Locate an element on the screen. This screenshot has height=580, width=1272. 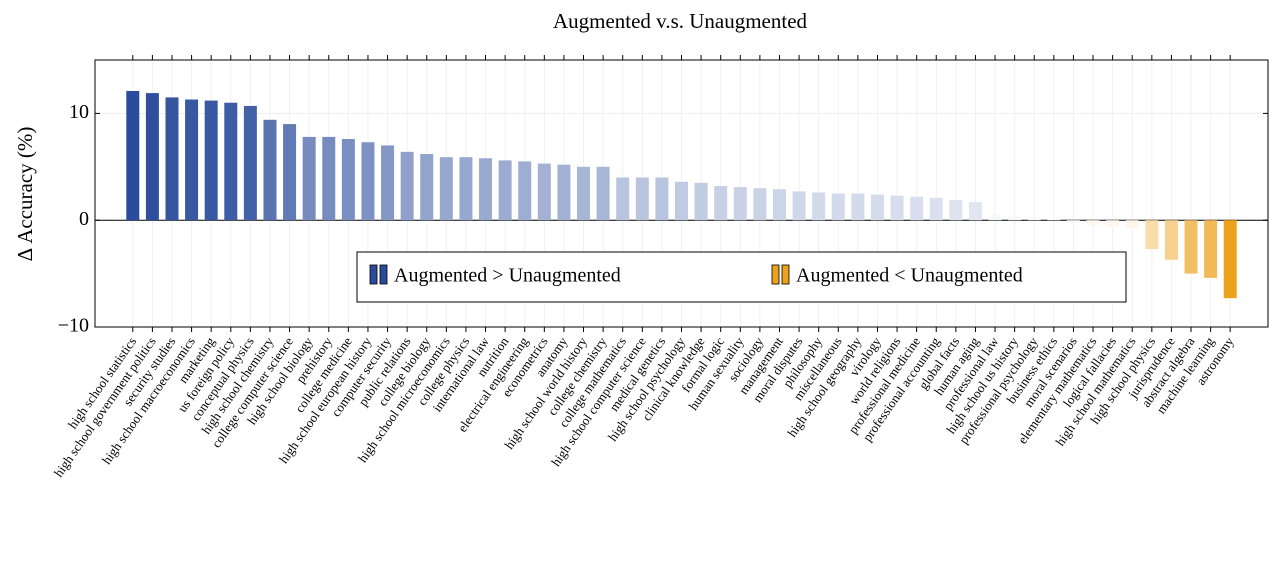
chart-title: Augmented v.s. Unaugmented is located at coordinates (680, 21).